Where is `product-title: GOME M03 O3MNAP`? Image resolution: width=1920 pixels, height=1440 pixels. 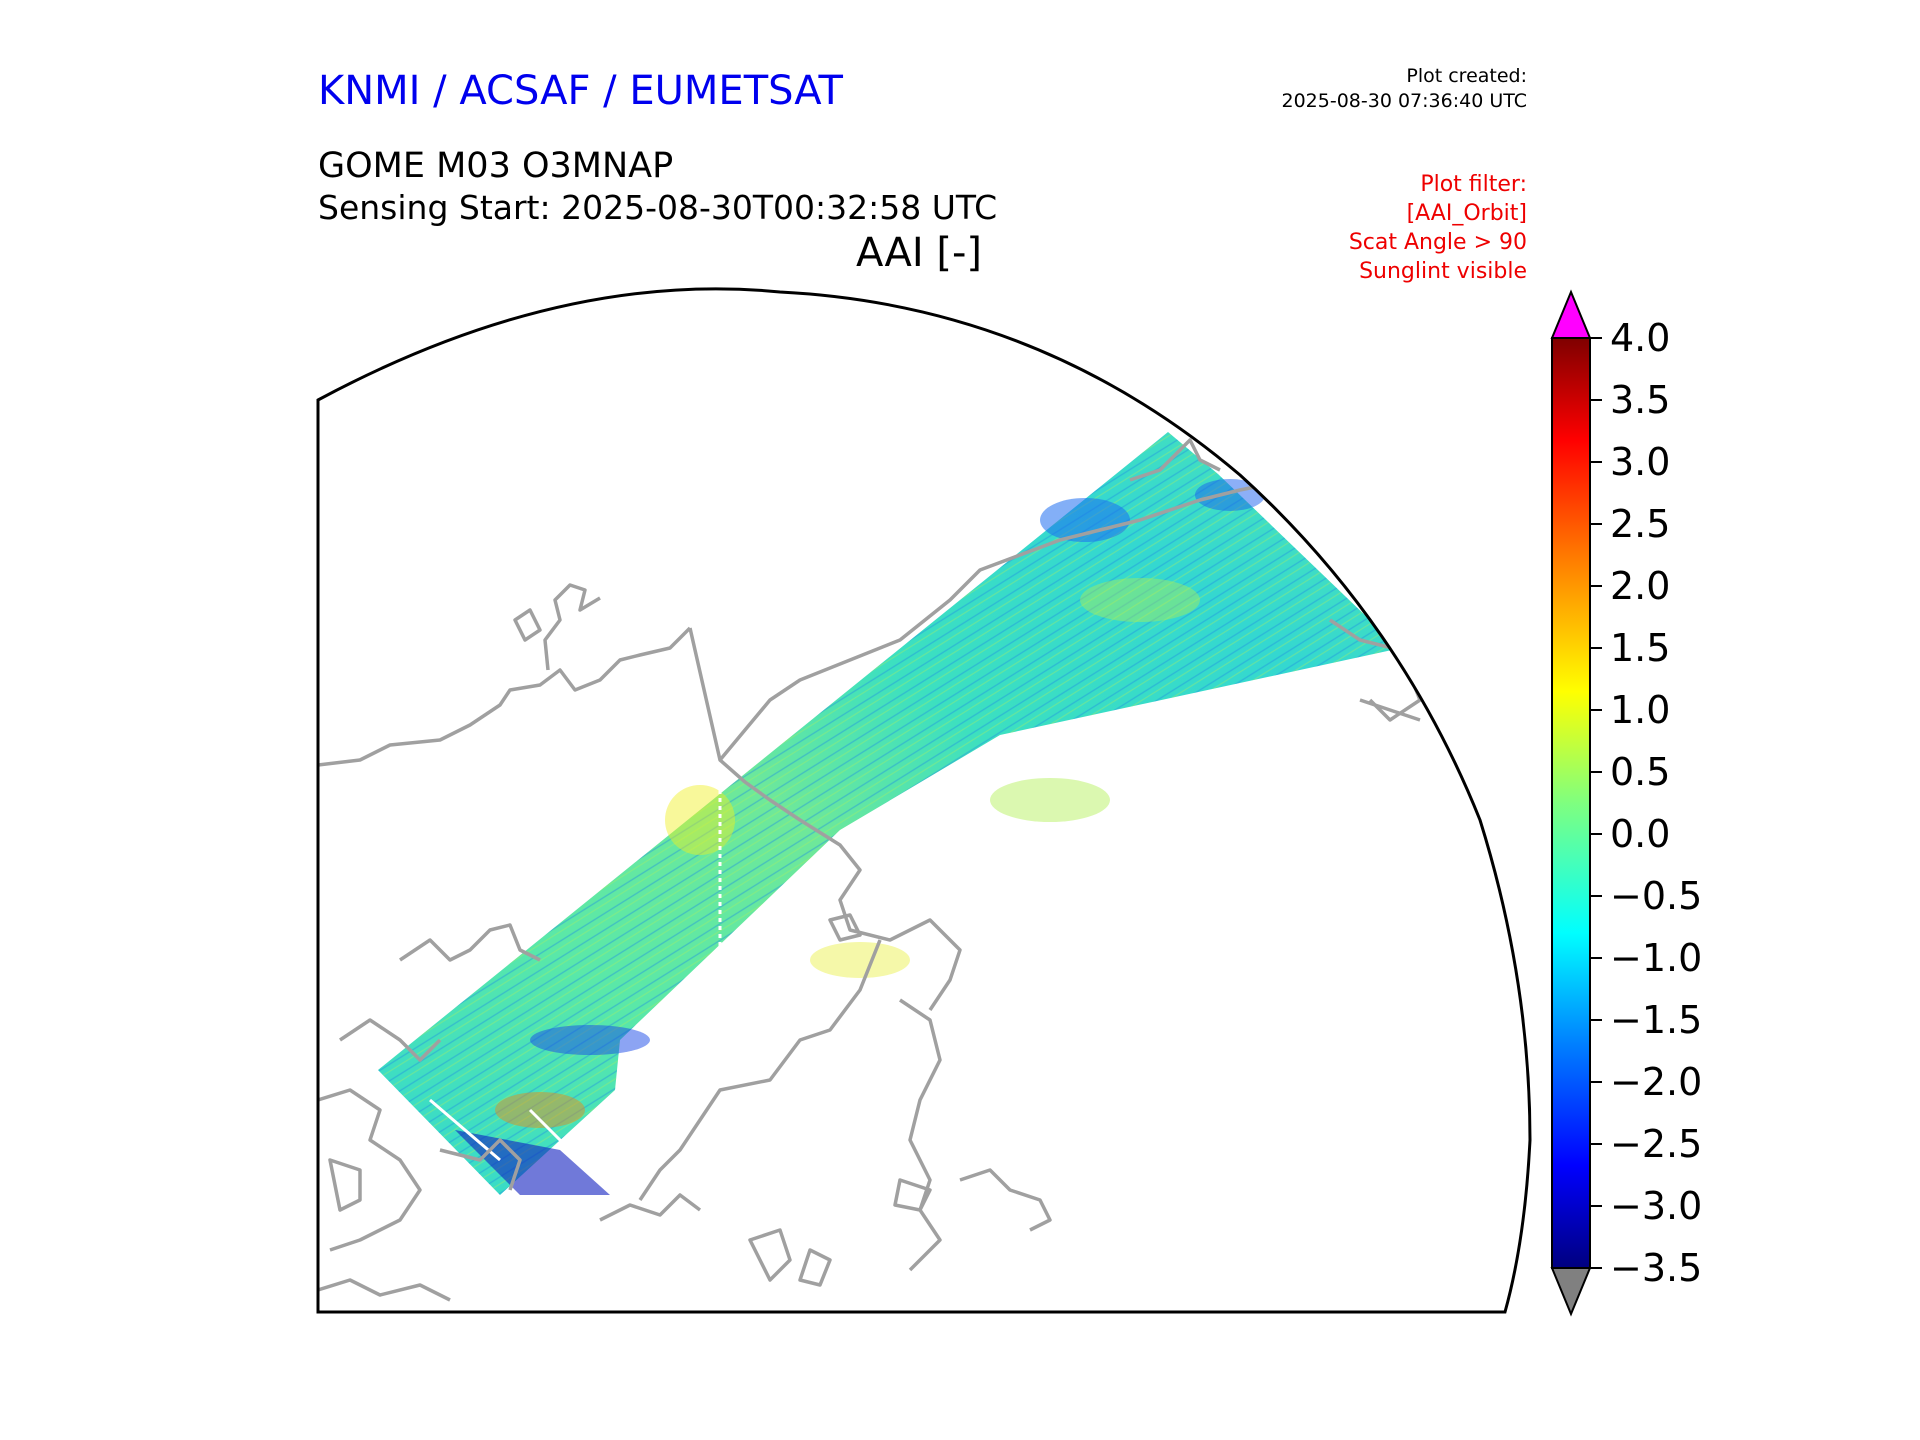
product-title: GOME M03 O3MNAP is located at coordinates (496, 166).